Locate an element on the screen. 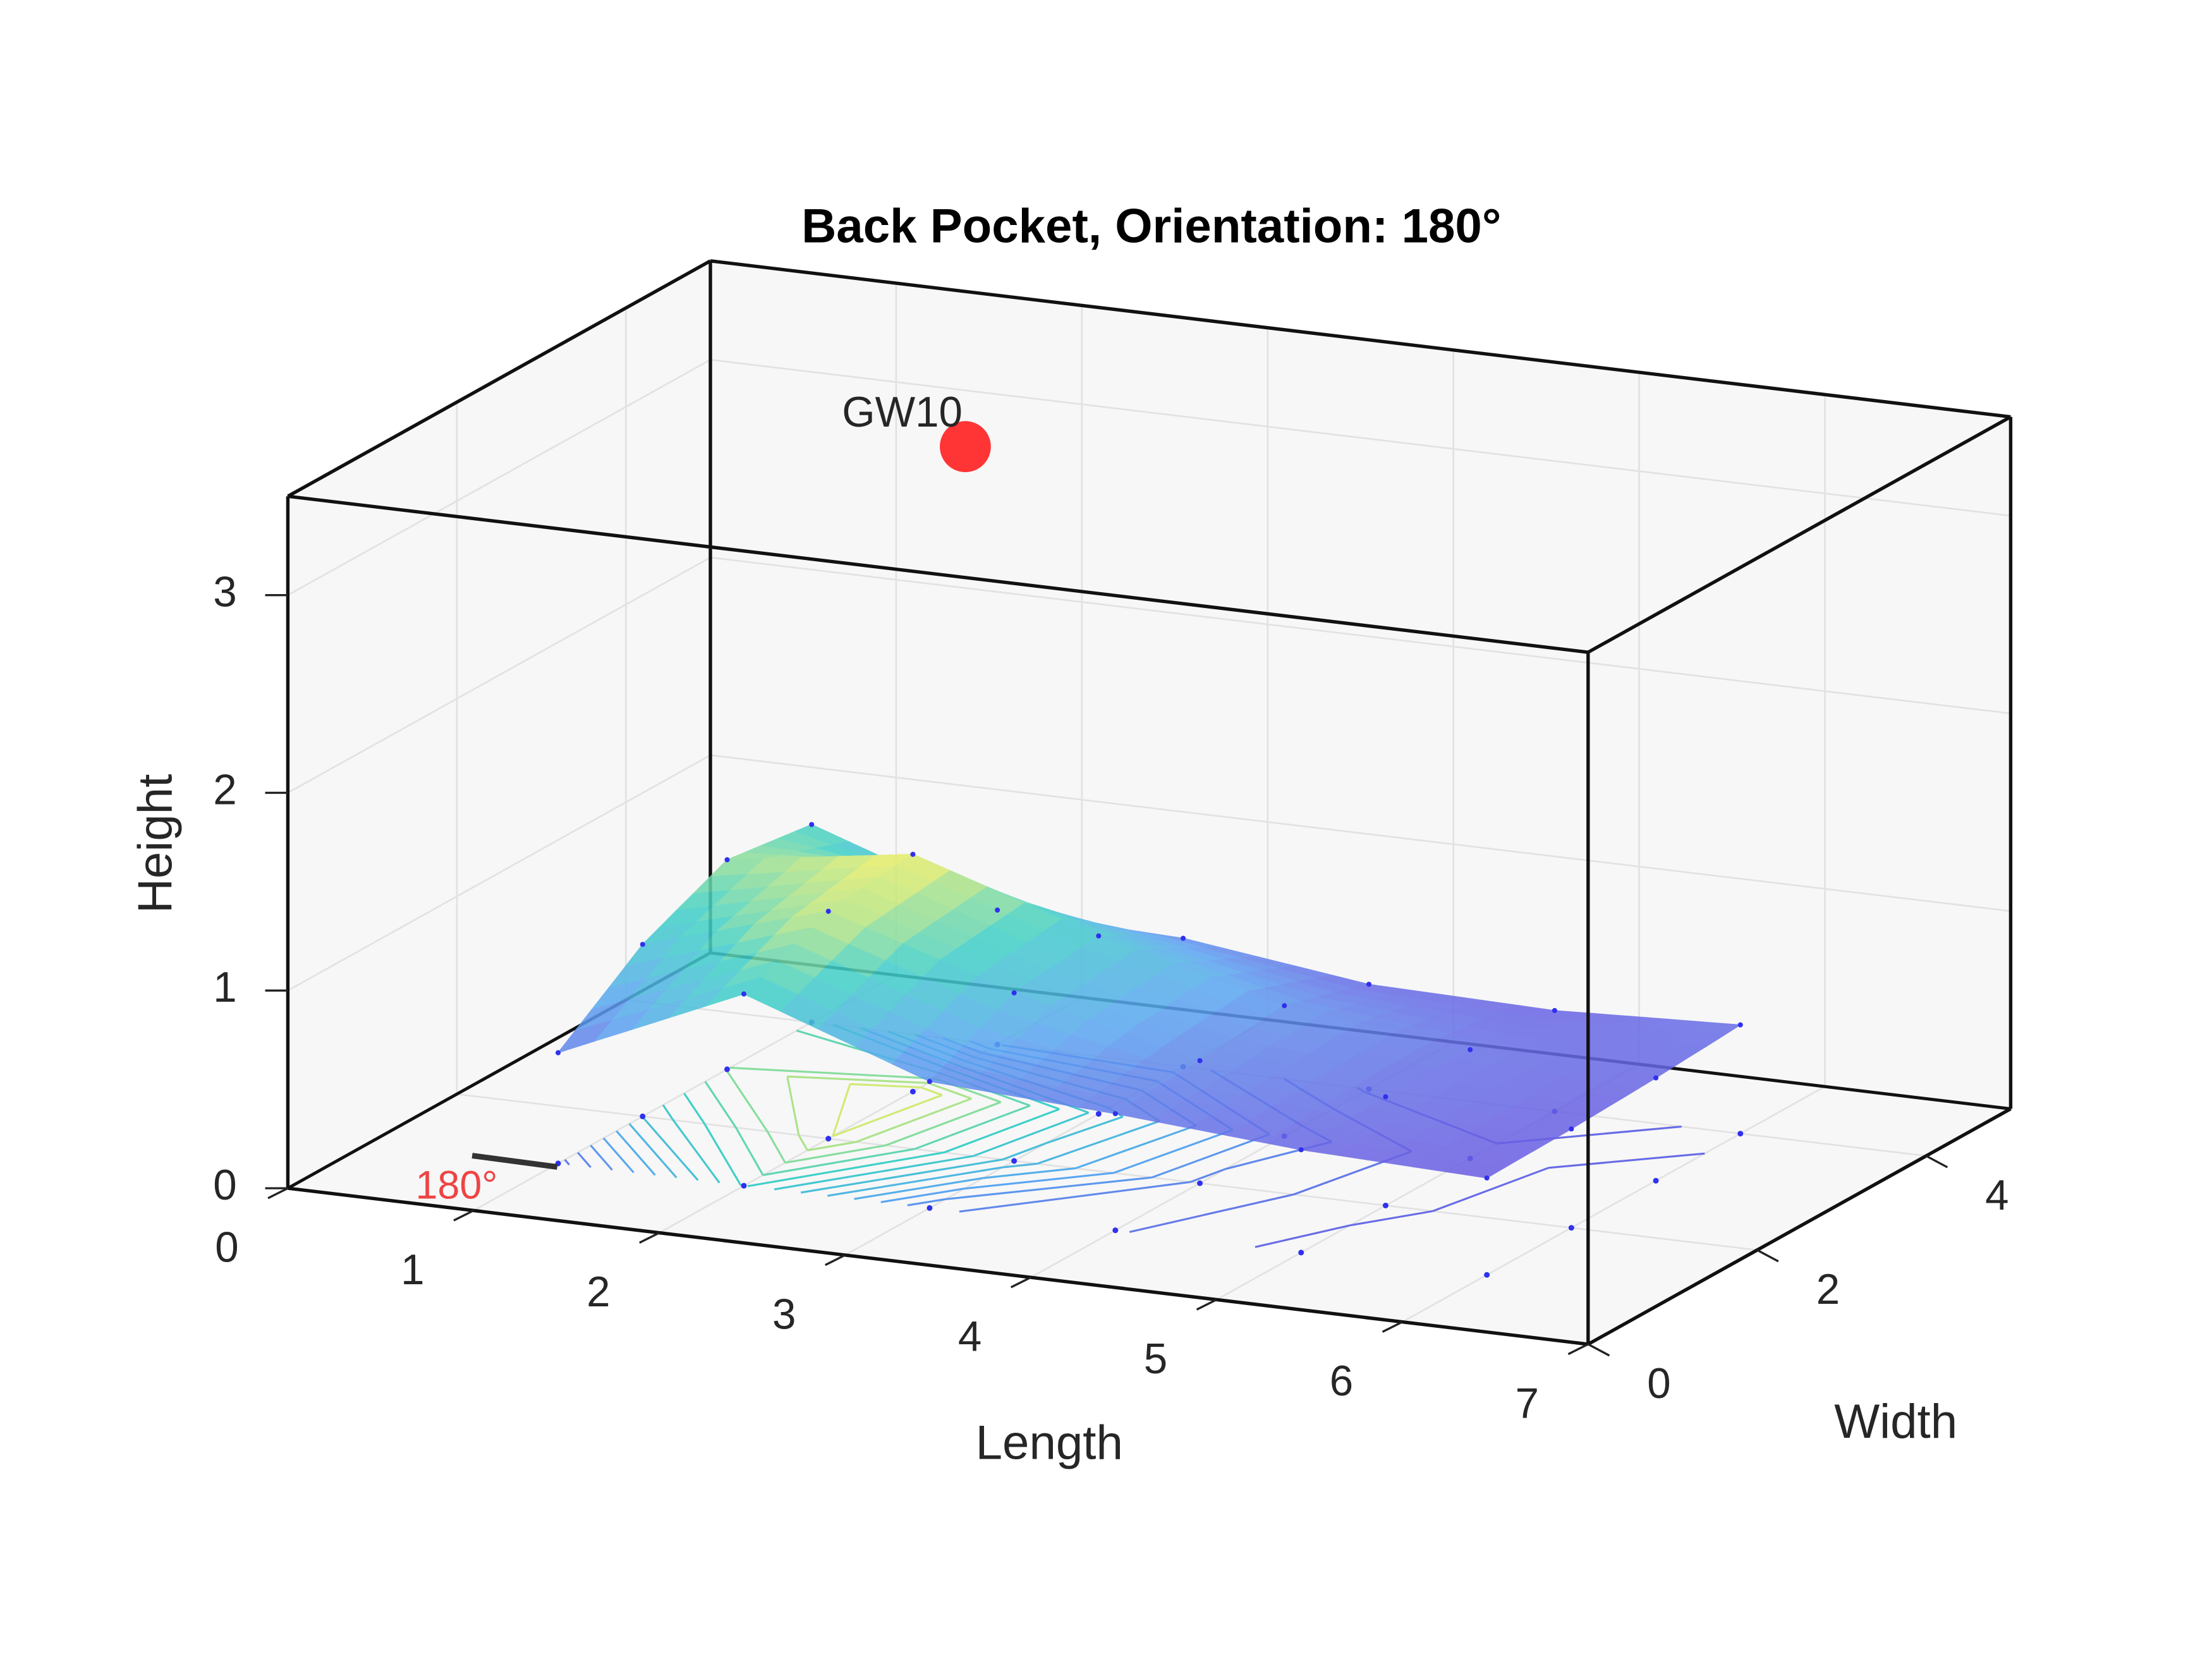 The width and height of the screenshot is (2212, 1659). x-tick-label: 0 is located at coordinates (226, 1248).